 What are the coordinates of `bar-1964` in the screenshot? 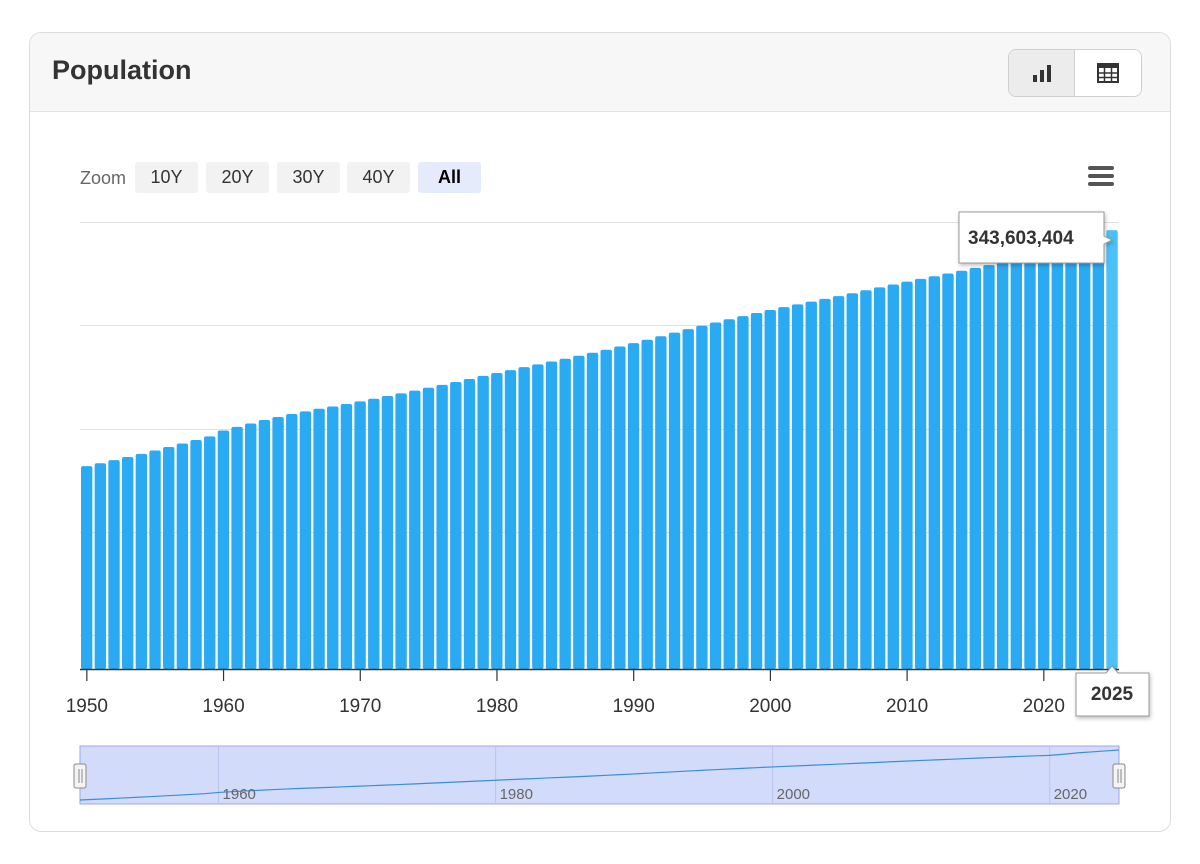 It's located at (278, 542).